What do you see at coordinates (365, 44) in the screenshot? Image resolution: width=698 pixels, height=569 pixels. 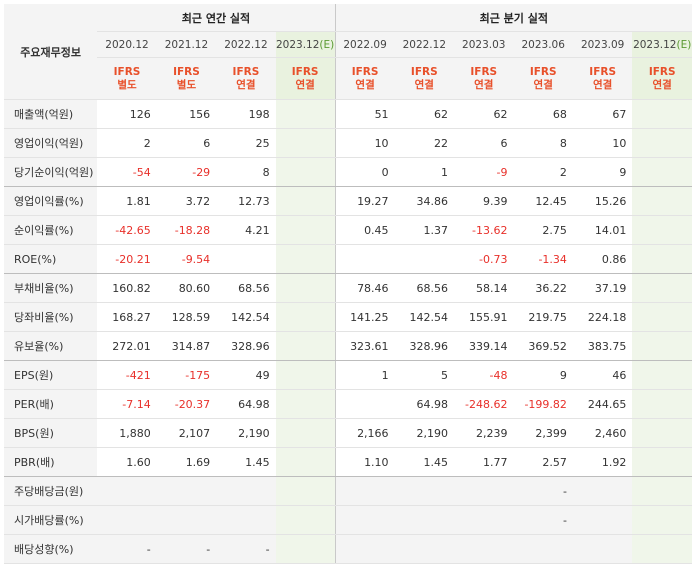 I see `period-label: 2022.09` at bounding box center [365, 44].